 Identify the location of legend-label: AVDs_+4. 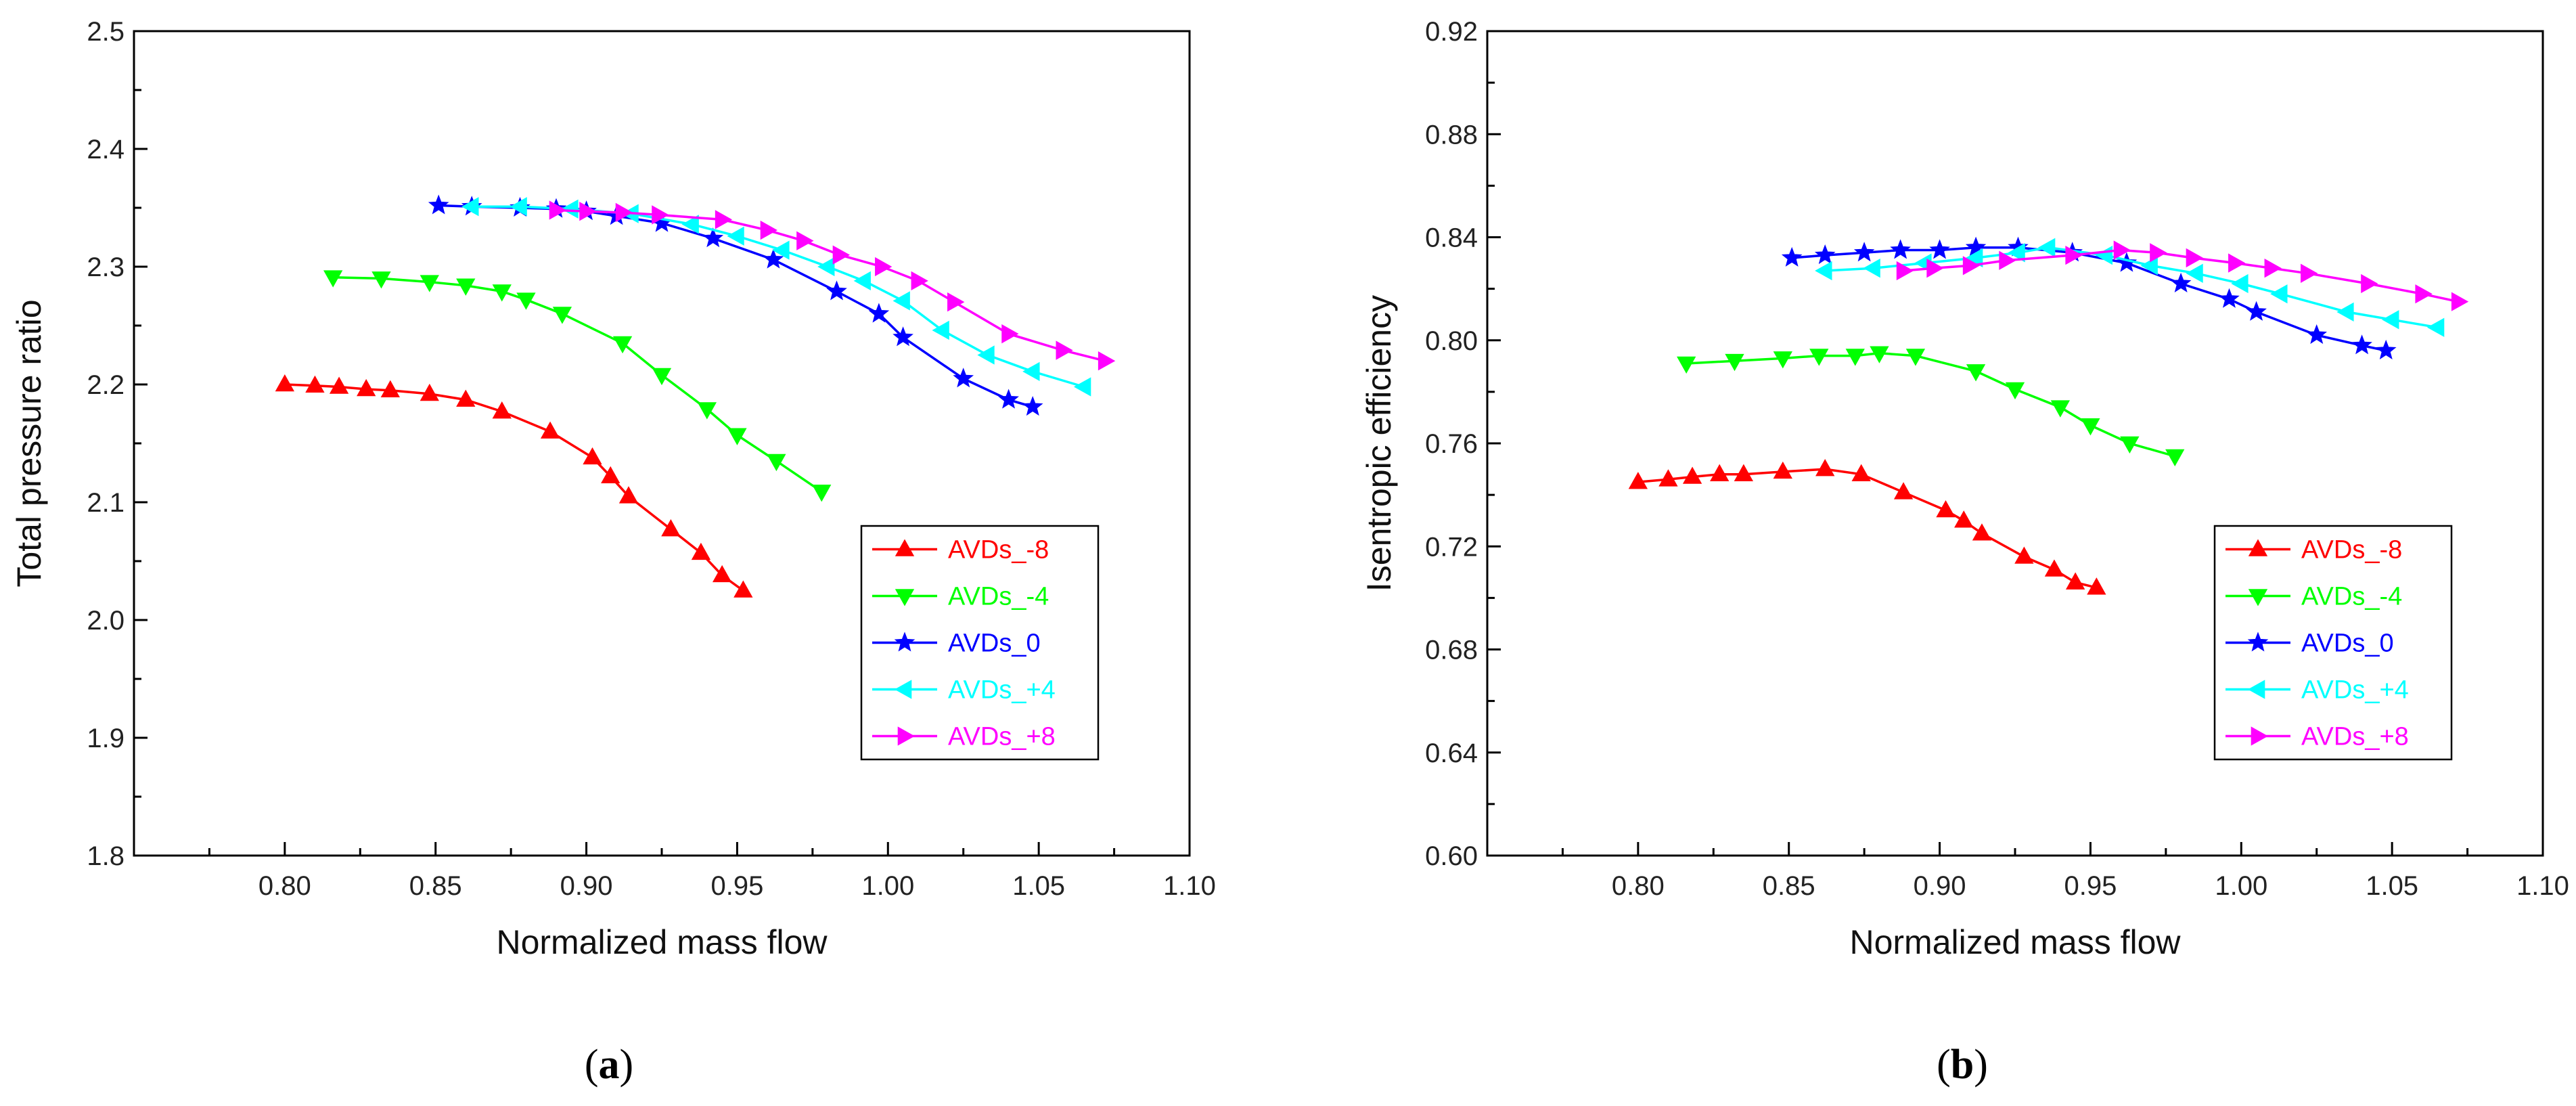
(1002, 690).